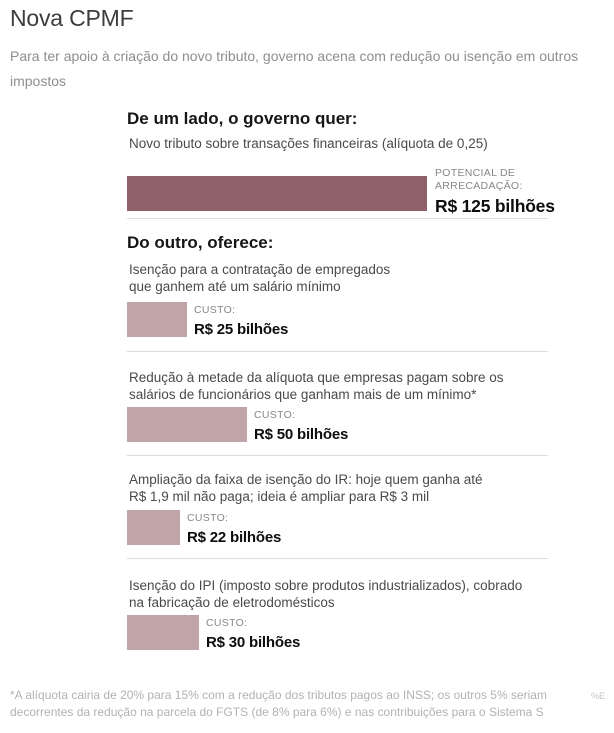  Describe the element at coordinates (38, 81) in the screenshot. I see `subtitle-line: impostos` at that location.